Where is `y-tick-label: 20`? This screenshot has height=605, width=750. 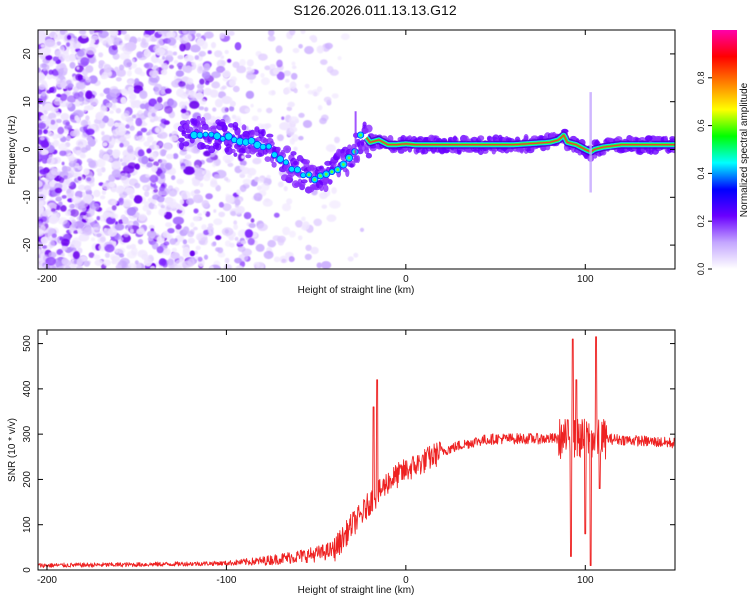 y-tick-label: 20 is located at coordinates (27, 54).